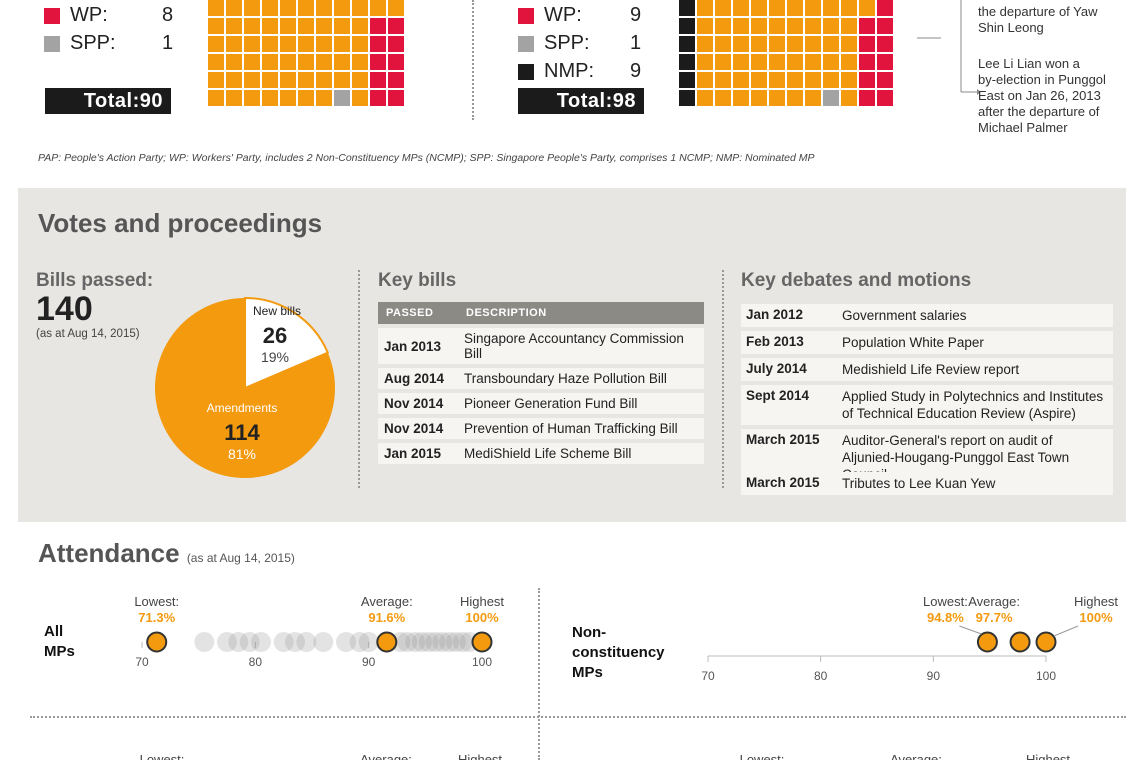 This screenshot has width=1140, height=760. I want to click on key-debates-title: Key debates and motions, so click(856, 280).